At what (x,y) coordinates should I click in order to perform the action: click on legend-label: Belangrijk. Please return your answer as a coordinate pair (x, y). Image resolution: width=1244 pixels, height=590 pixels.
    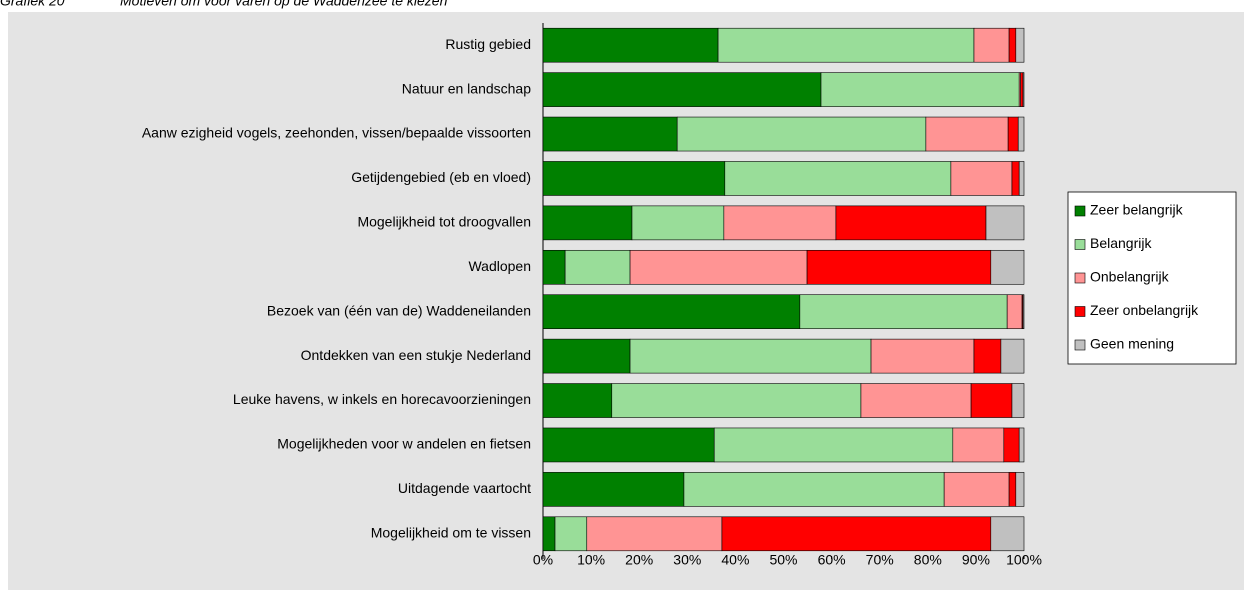
    Looking at the image, I should click on (1121, 243).